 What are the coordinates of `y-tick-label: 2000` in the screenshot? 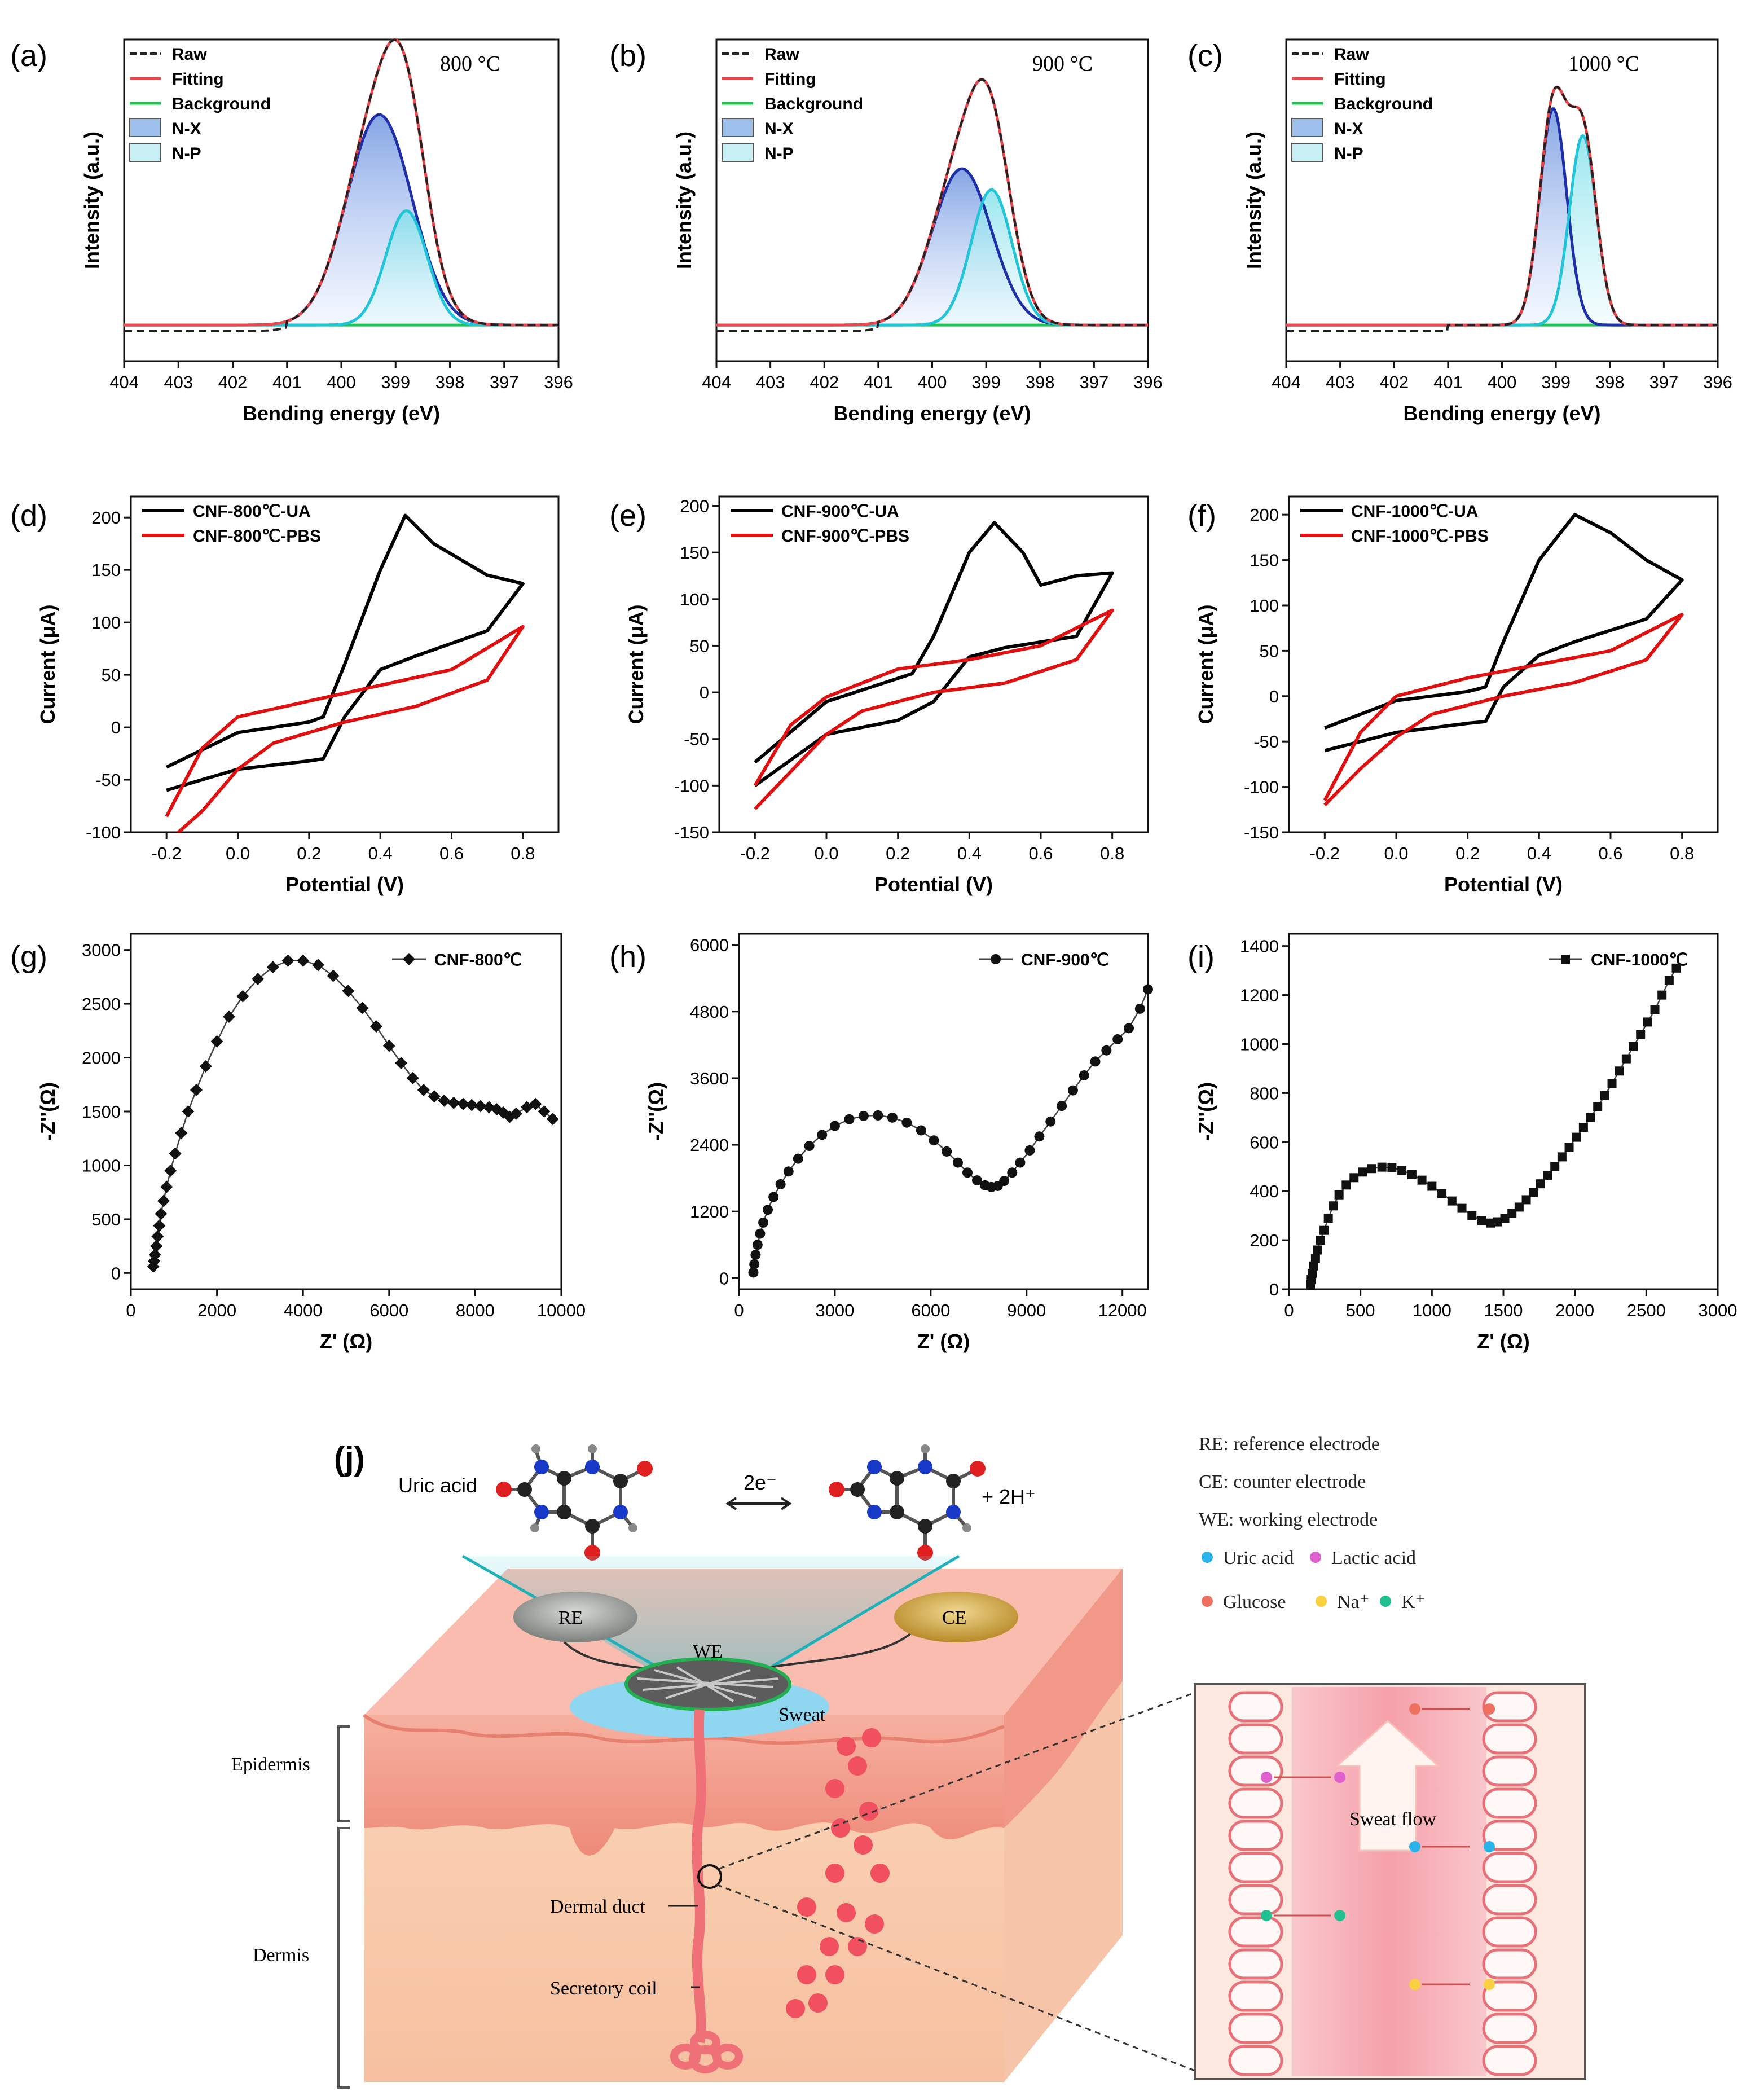 It's located at (101, 1058).